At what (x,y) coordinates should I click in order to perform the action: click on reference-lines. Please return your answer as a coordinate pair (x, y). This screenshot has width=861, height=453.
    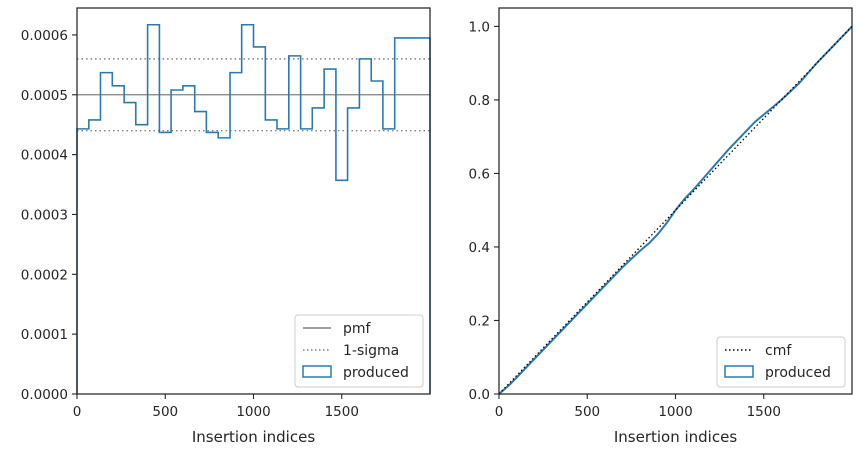
    Looking at the image, I should click on (253, 95).